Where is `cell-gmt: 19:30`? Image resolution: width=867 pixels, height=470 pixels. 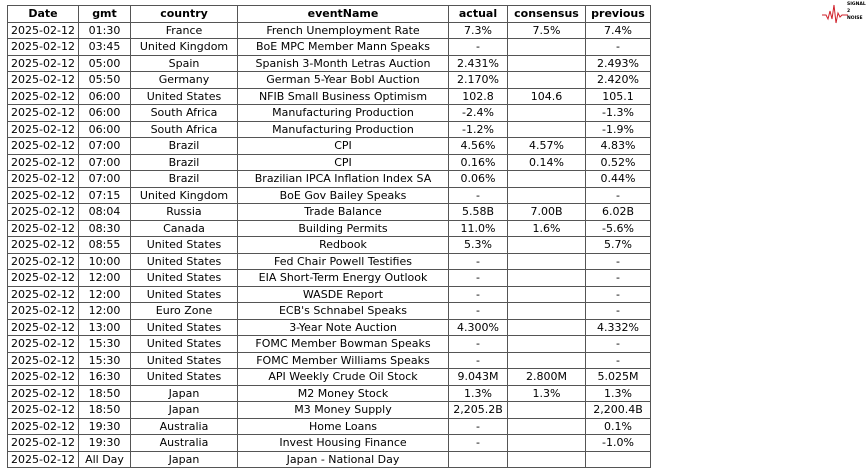
cell-gmt: 19:30 is located at coordinates (104, 443).